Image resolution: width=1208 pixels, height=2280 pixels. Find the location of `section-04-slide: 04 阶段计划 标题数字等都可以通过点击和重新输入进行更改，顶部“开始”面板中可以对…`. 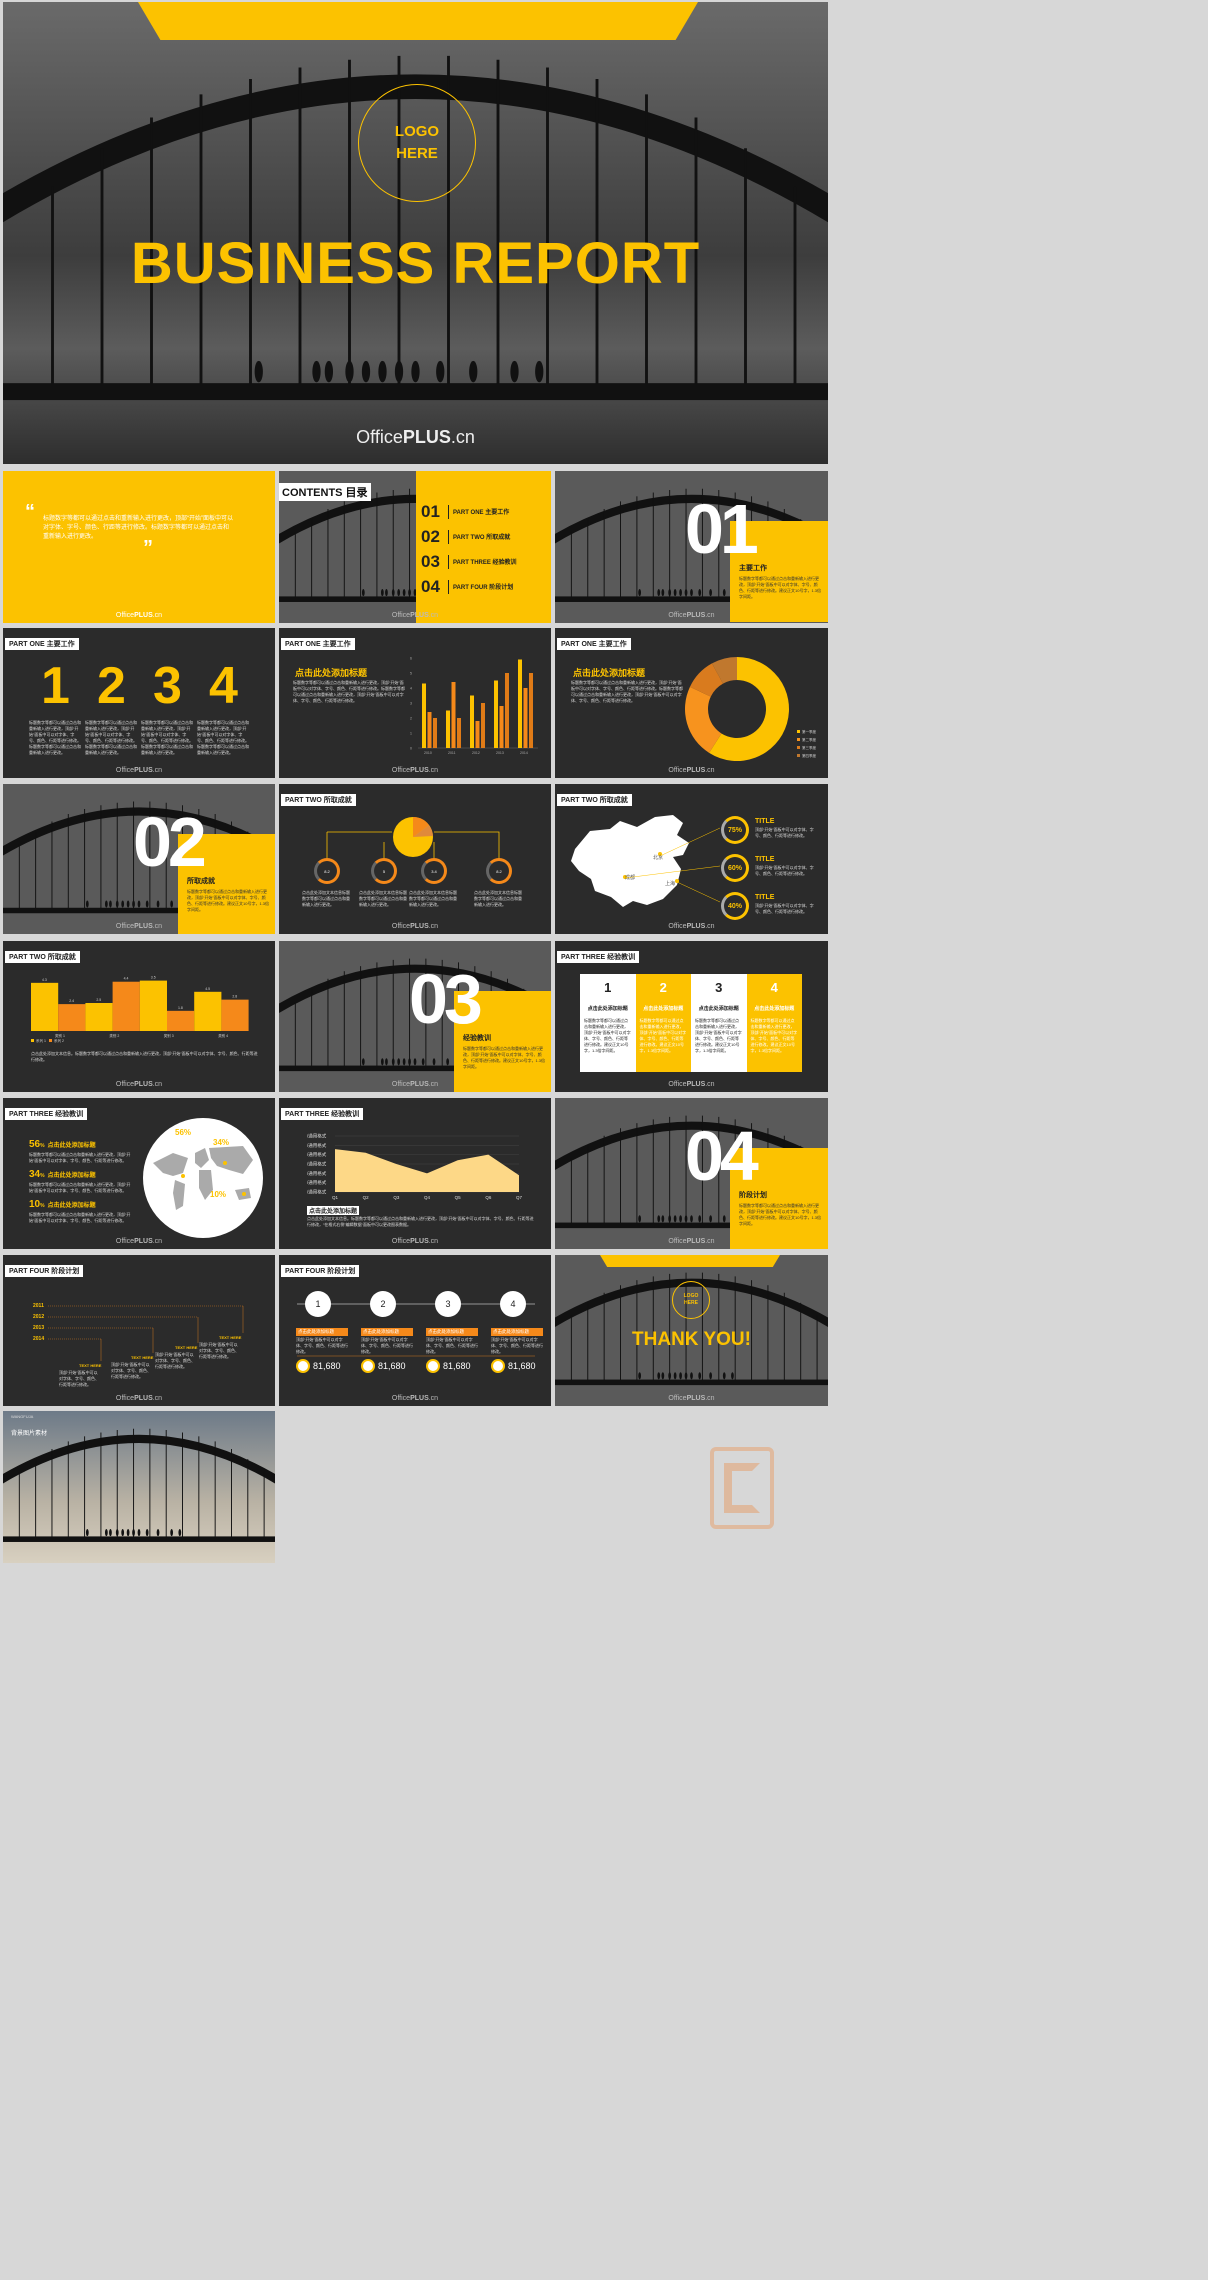

section-04-slide: 04 阶段计划 标题数字等都可以通过点击和重新输入进行更改，顶部“开始”面板中可以对… is located at coordinates (691, 1173).